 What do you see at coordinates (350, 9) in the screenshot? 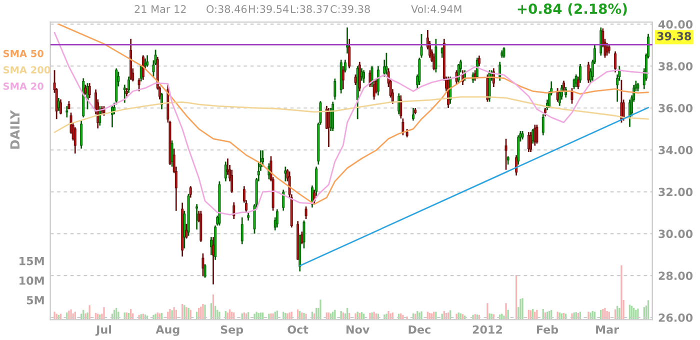
I see `text: C:39.38` at bounding box center [350, 9].